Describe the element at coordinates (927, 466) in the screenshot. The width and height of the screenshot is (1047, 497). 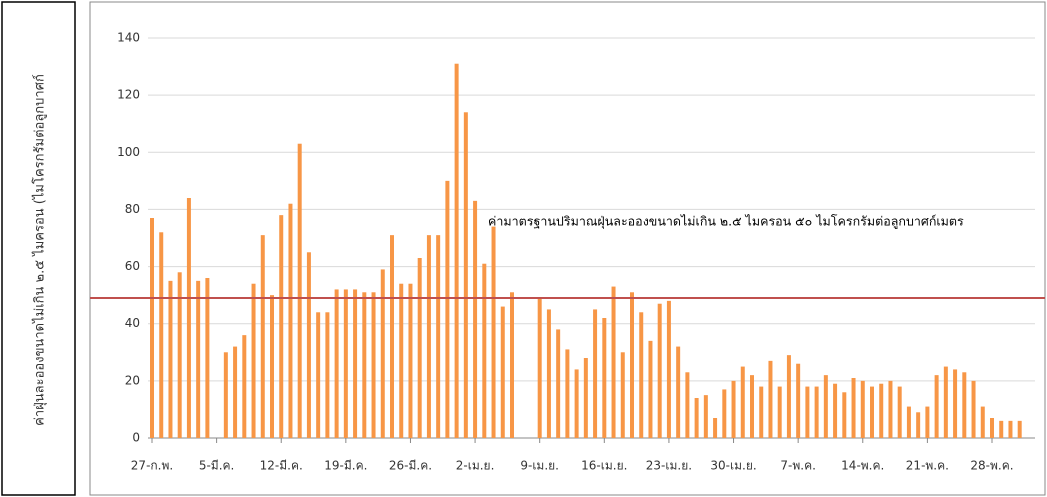
I see `x-tick-label: 21-พ.ค.` at that location.